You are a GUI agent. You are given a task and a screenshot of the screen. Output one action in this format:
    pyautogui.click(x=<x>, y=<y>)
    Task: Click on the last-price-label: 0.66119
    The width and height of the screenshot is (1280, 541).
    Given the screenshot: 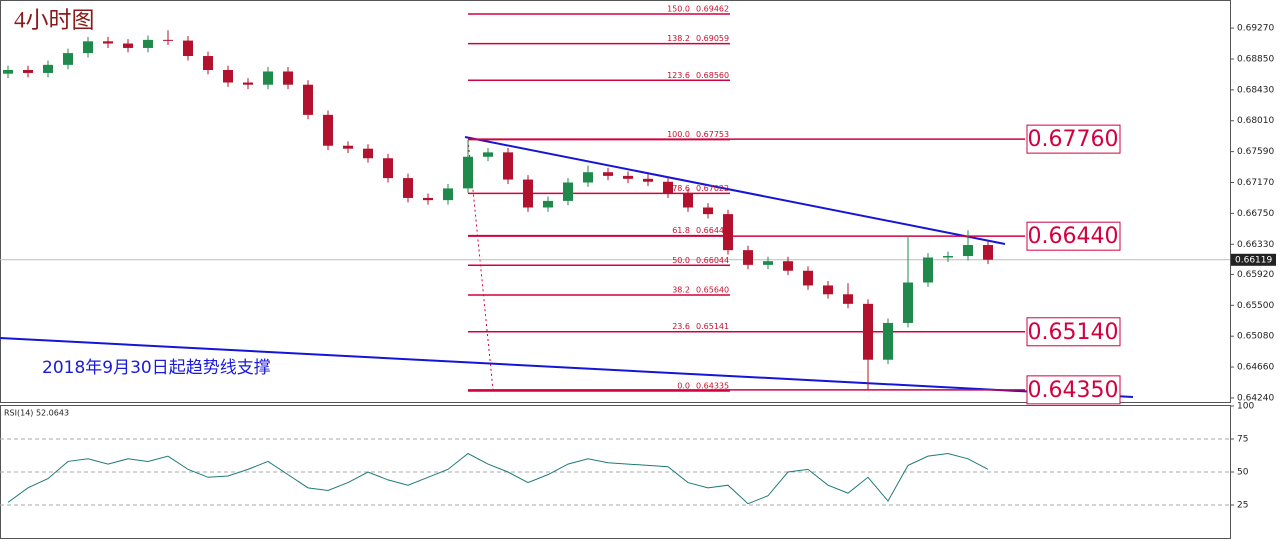 What is the action you would take?
    pyautogui.click(x=1253, y=260)
    